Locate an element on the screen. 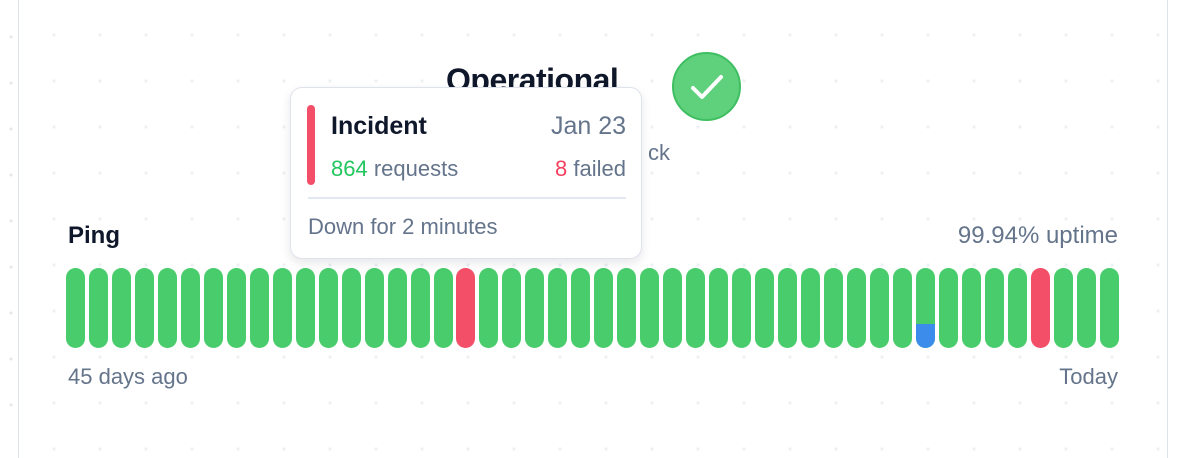  requests-count: 864 is located at coordinates (349, 168).